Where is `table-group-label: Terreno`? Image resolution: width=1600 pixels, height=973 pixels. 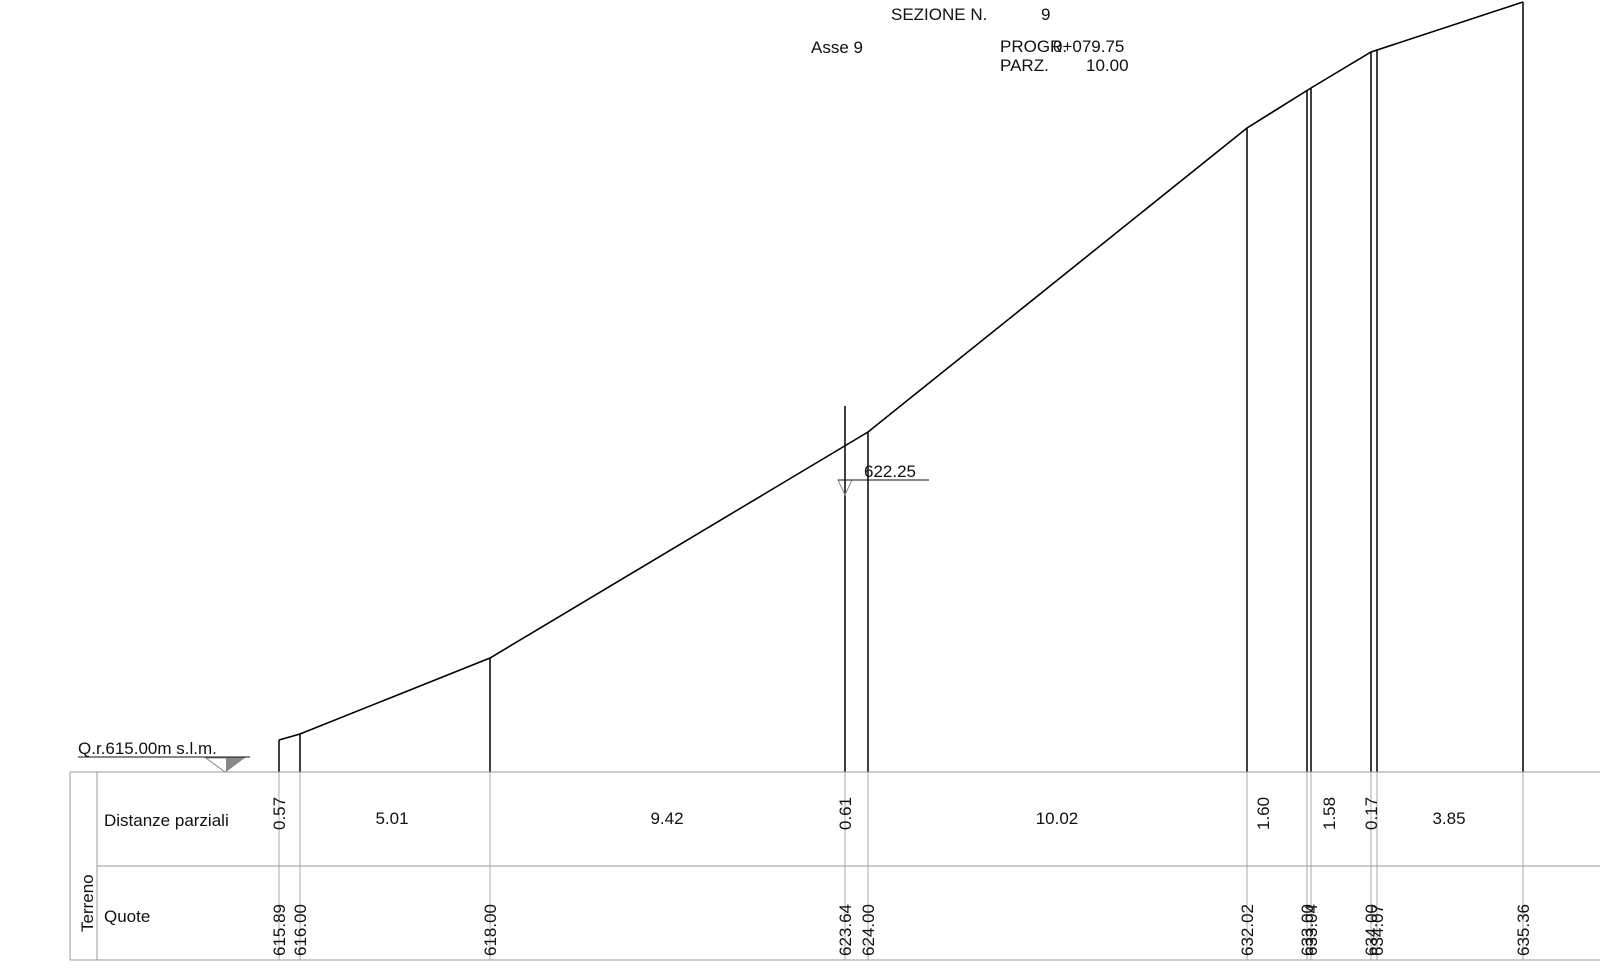 table-group-label: Terreno is located at coordinates (87, 903).